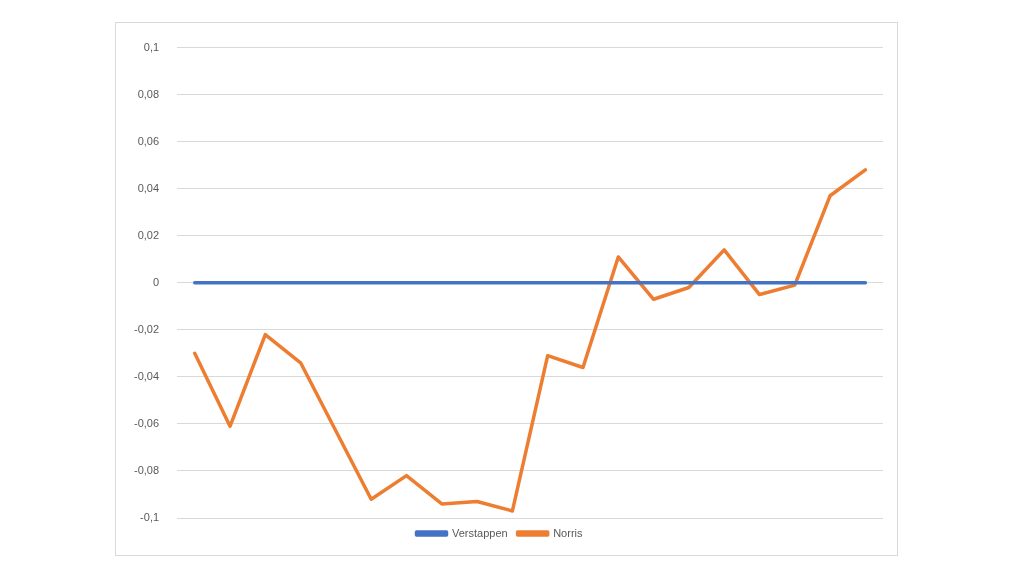 The width and height of the screenshot is (1024, 576). I want to click on y-tick-label: 0,06, so click(148, 140).